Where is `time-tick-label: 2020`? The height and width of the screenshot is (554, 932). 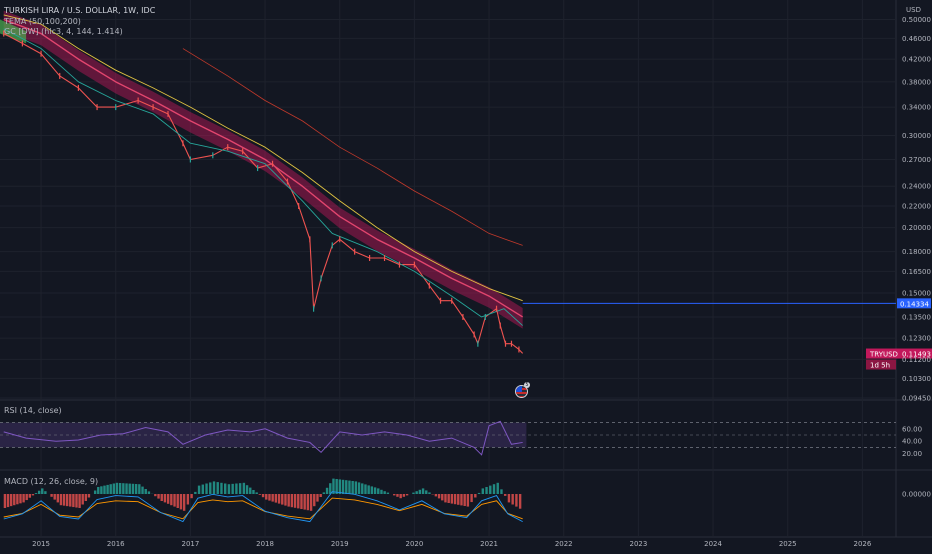
time-tick-label: 2020 is located at coordinates (414, 544).